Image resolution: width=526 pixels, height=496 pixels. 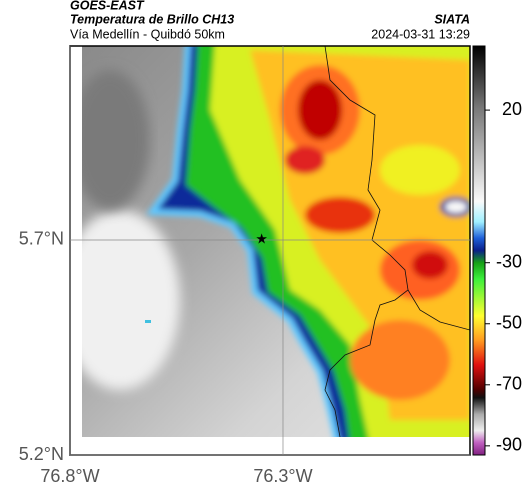 What do you see at coordinates (452, 19) in the screenshot?
I see `source: SIATA` at bounding box center [452, 19].